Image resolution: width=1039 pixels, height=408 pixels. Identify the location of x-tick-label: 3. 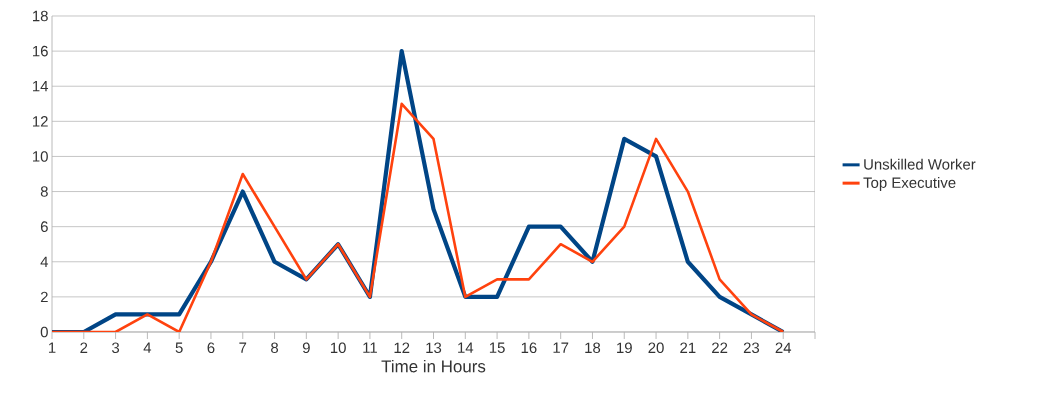
(115, 348).